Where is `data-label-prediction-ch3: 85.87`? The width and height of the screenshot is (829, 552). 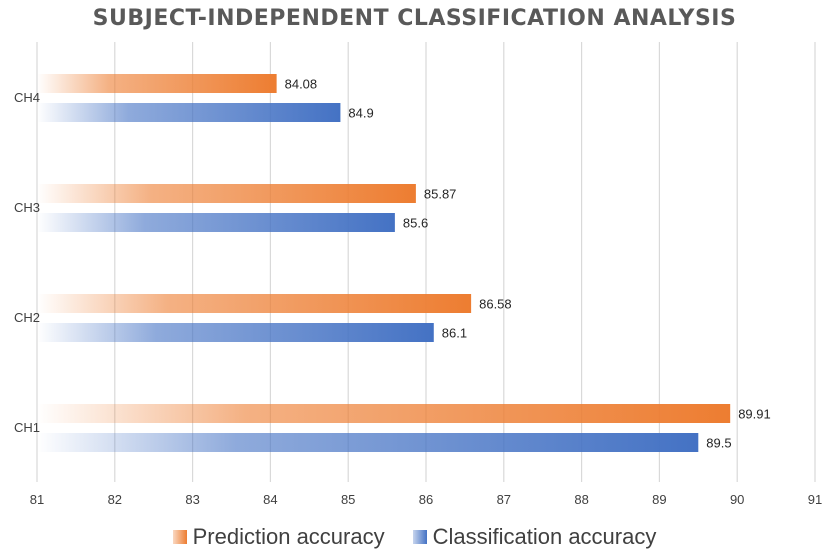
data-label-prediction-ch3: 85.87 is located at coordinates (440, 194).